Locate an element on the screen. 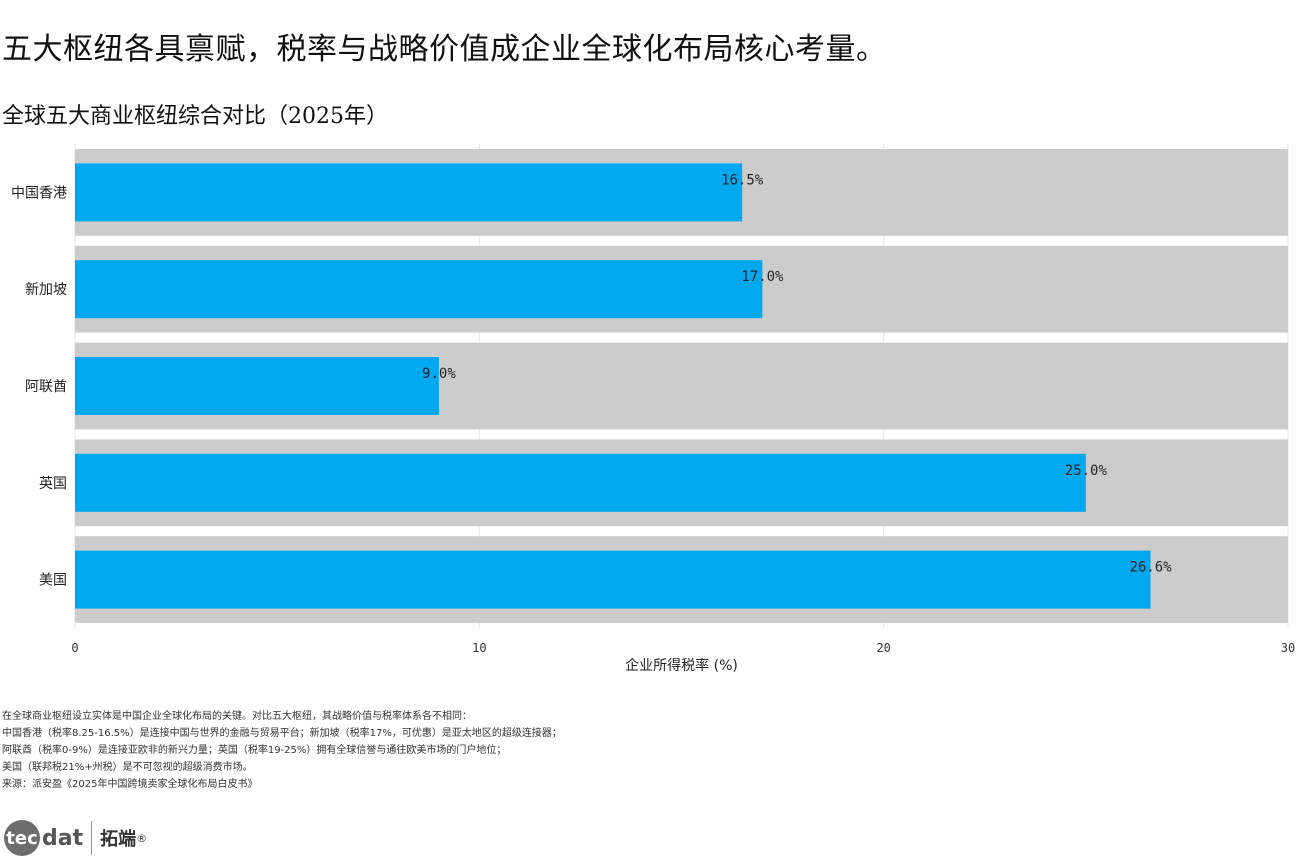  category-label: 中国香港 is located at coordinates (39, 193).